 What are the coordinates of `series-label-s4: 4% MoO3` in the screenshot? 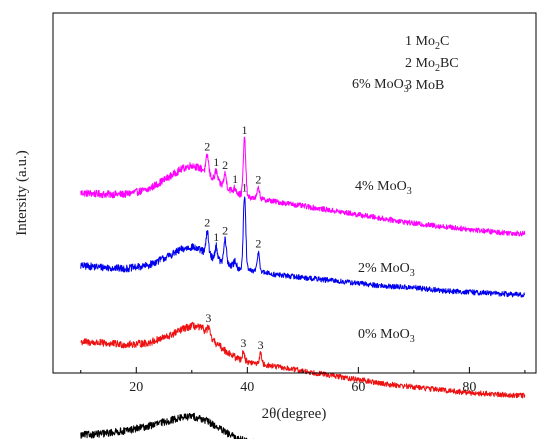 It's located at (383, 188).